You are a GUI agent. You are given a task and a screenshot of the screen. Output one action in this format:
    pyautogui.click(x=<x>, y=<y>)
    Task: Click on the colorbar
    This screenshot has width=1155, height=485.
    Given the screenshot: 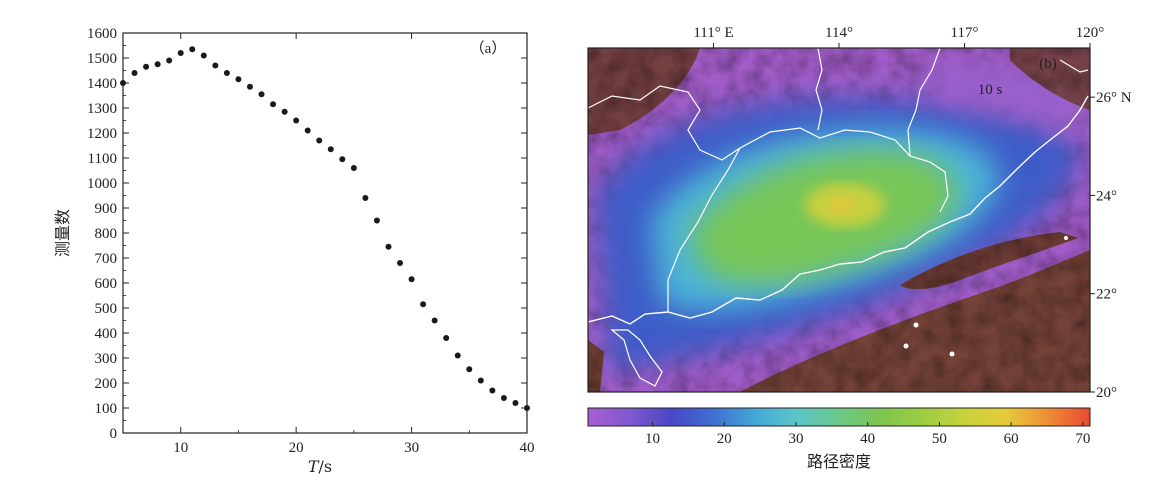 What is the action you would take?
    pyautogui.click(x=839, y=417)
    